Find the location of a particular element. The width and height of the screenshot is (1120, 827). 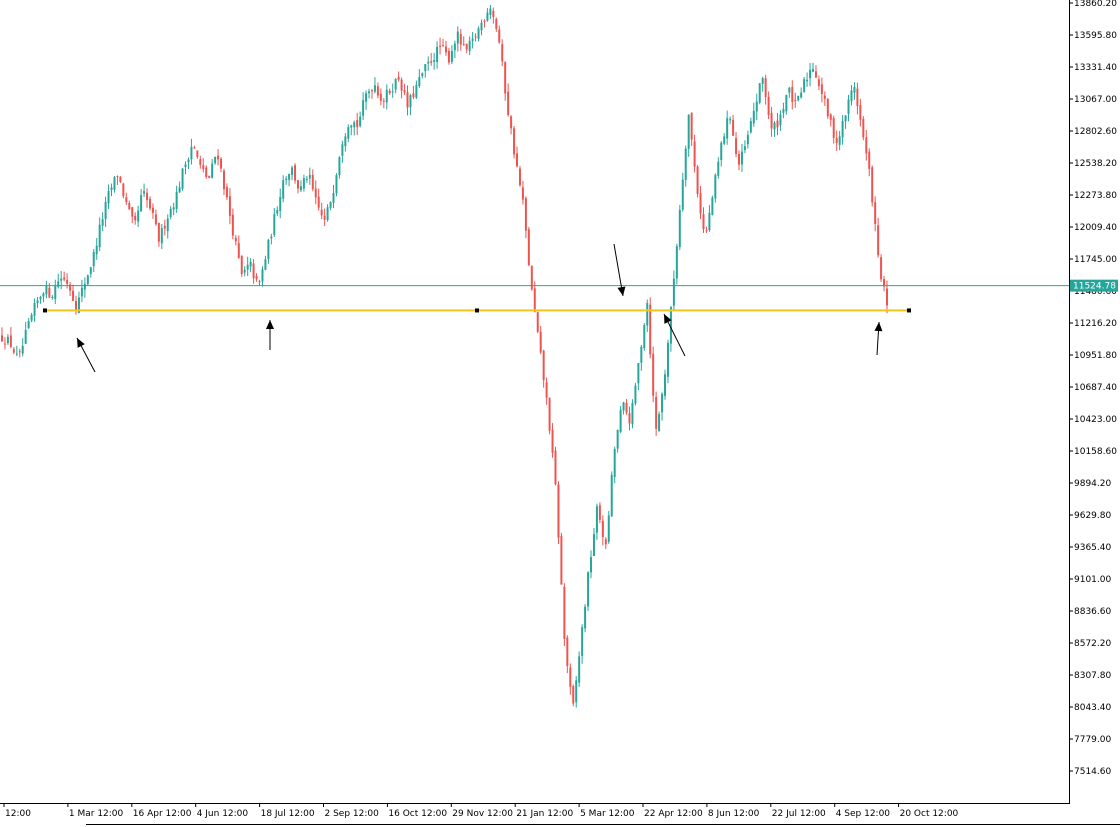

price-tick-label: 11480.60 is located at coordinates (1095, 292).